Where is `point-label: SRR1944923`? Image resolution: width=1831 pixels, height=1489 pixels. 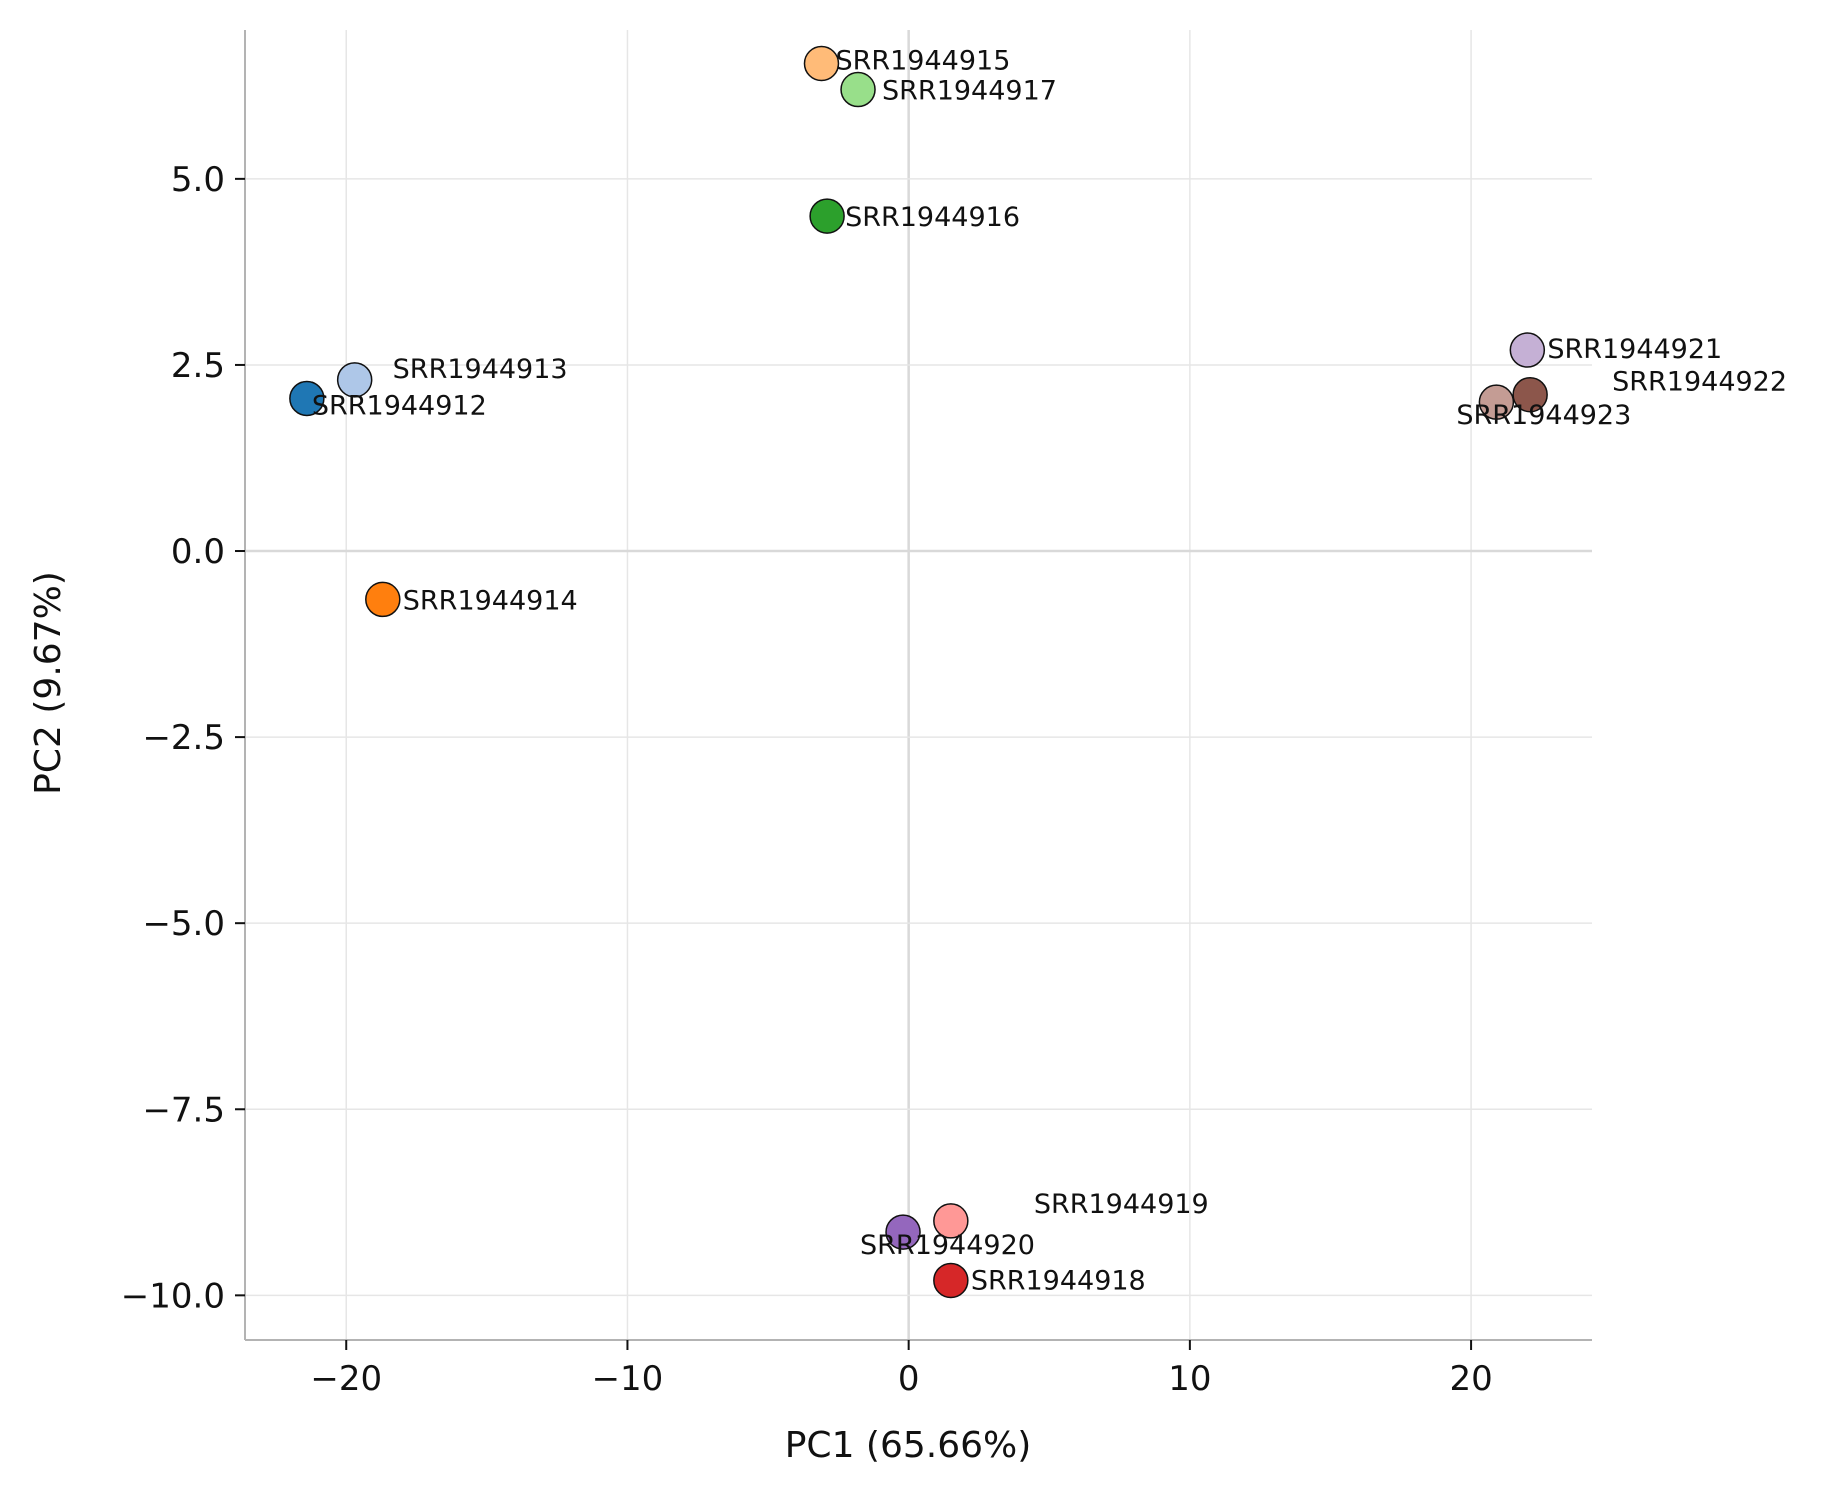
point-label: SRR1944923 is located at coordinates (1543, 415).